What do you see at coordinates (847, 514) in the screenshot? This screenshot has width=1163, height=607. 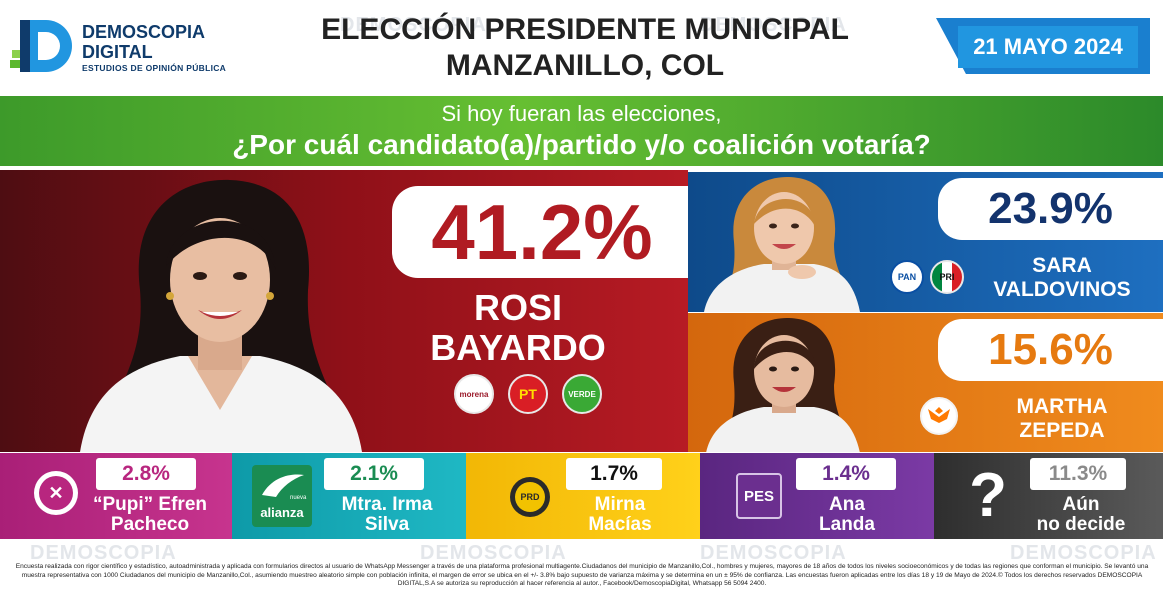 I see `candidate-name: Ana Landa` at bounding box center [847, 514].